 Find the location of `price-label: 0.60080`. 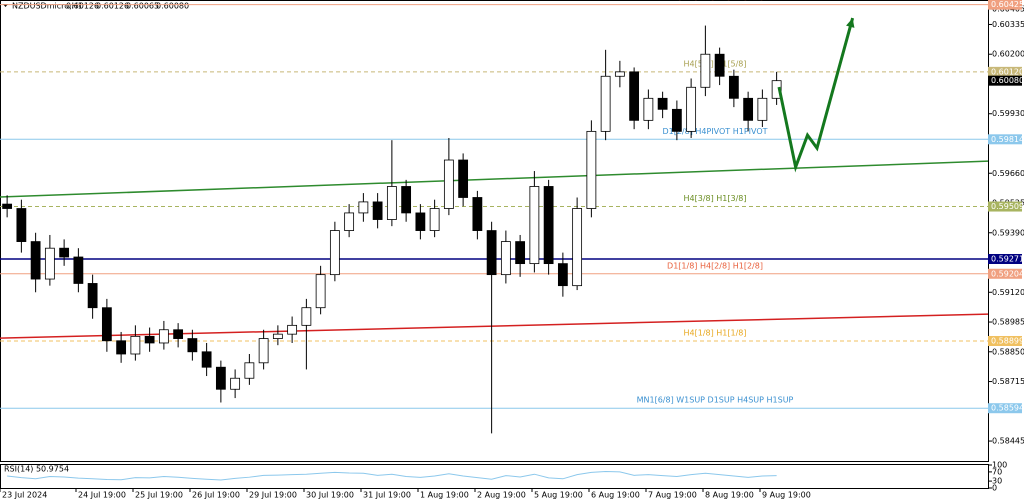

price-label: 0.60080 is located at coordinates (1007, 80).